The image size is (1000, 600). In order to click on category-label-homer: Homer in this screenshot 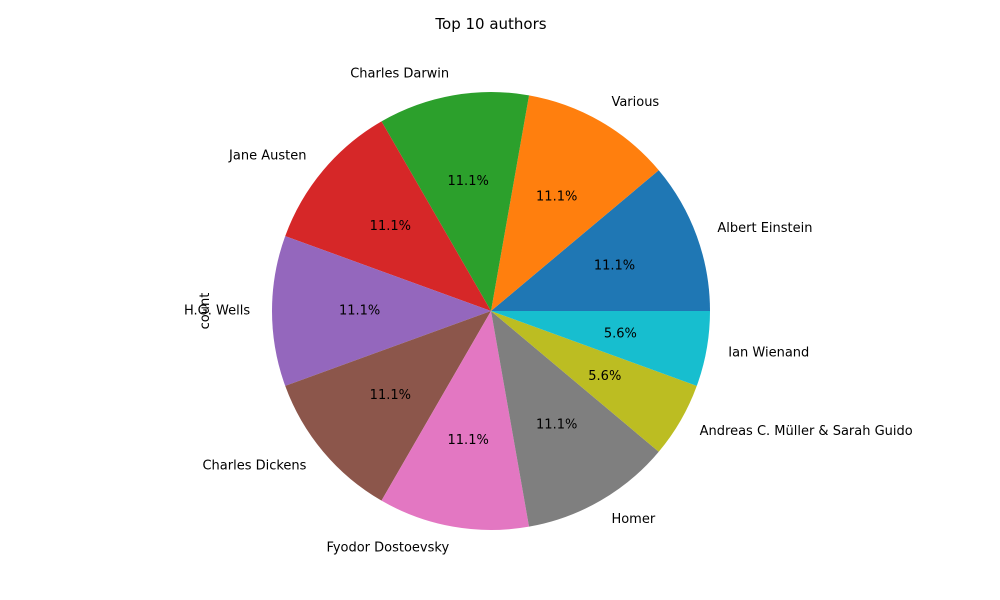, I will do `click(633, 519)`.